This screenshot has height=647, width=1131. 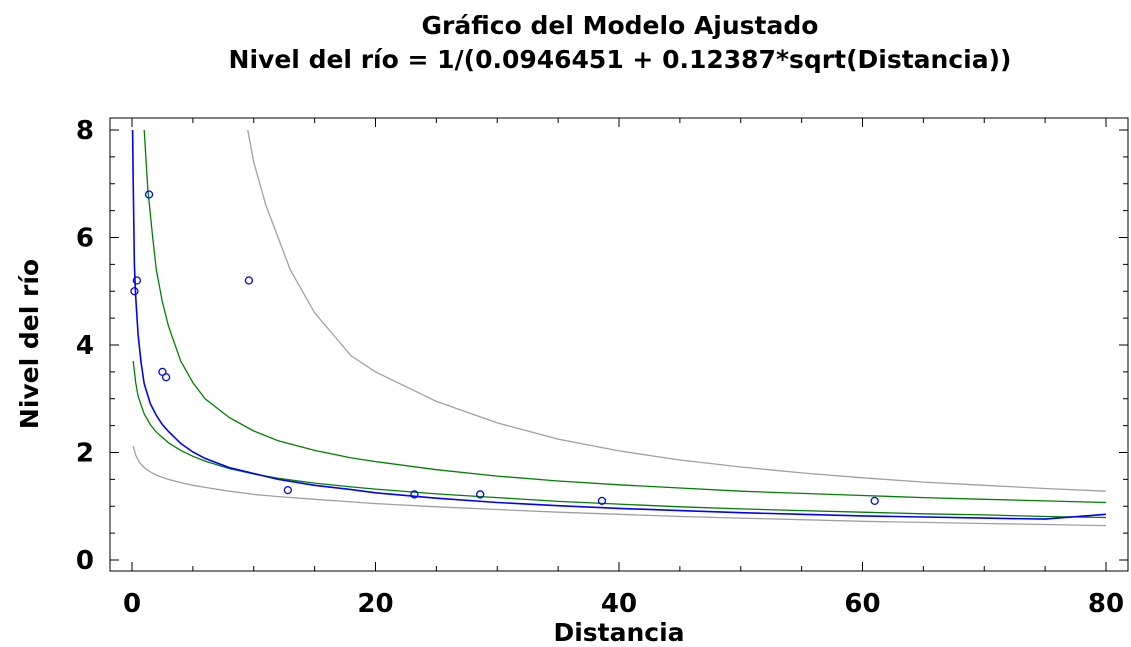 What do you see at coordinates (85, 454) in the screenshot?
I see `y-tick-label: 2` at bounding box center [85, 454].